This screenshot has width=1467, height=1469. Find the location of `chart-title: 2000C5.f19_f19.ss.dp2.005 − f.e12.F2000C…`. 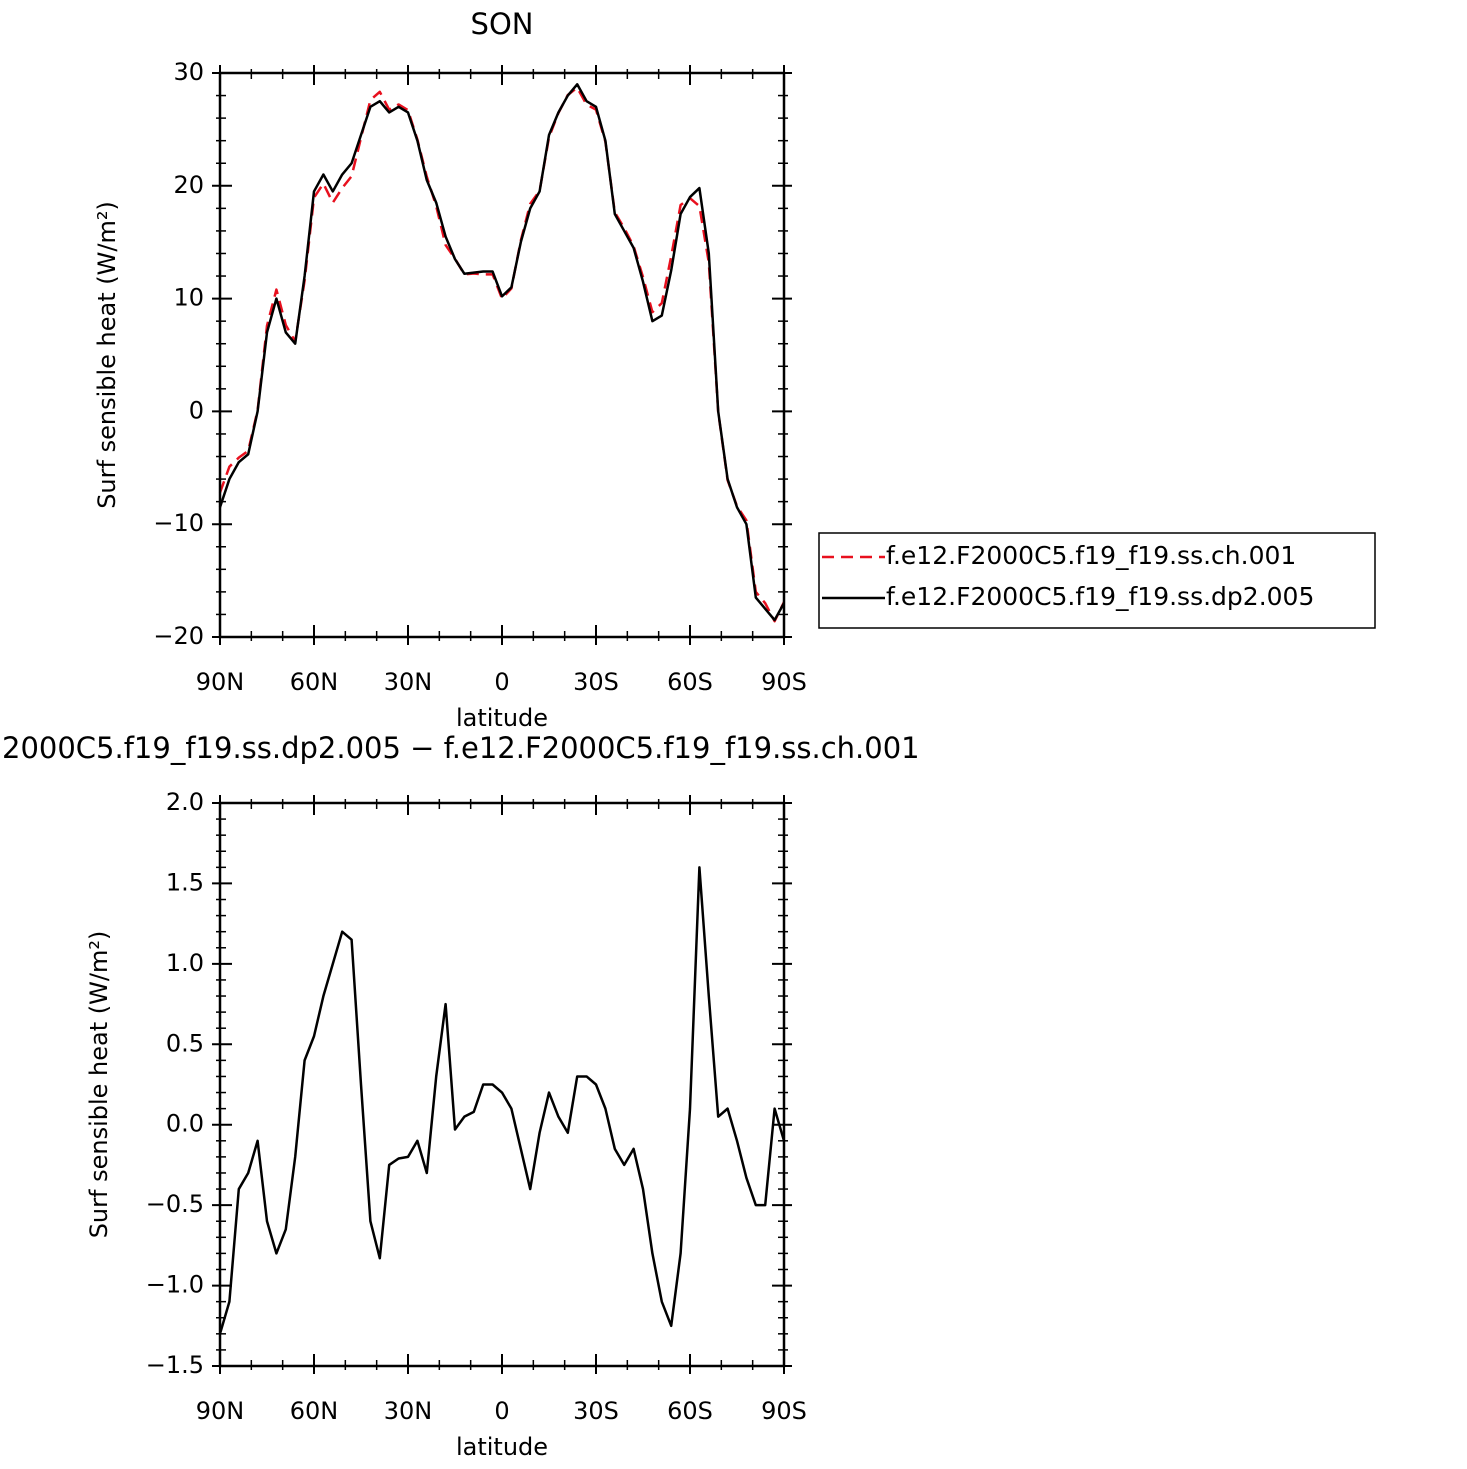

chart-title: 2000C5.f19_f19.ss.dp2.005 − f.e12.F2000C… is located at coordinates (461, 748).